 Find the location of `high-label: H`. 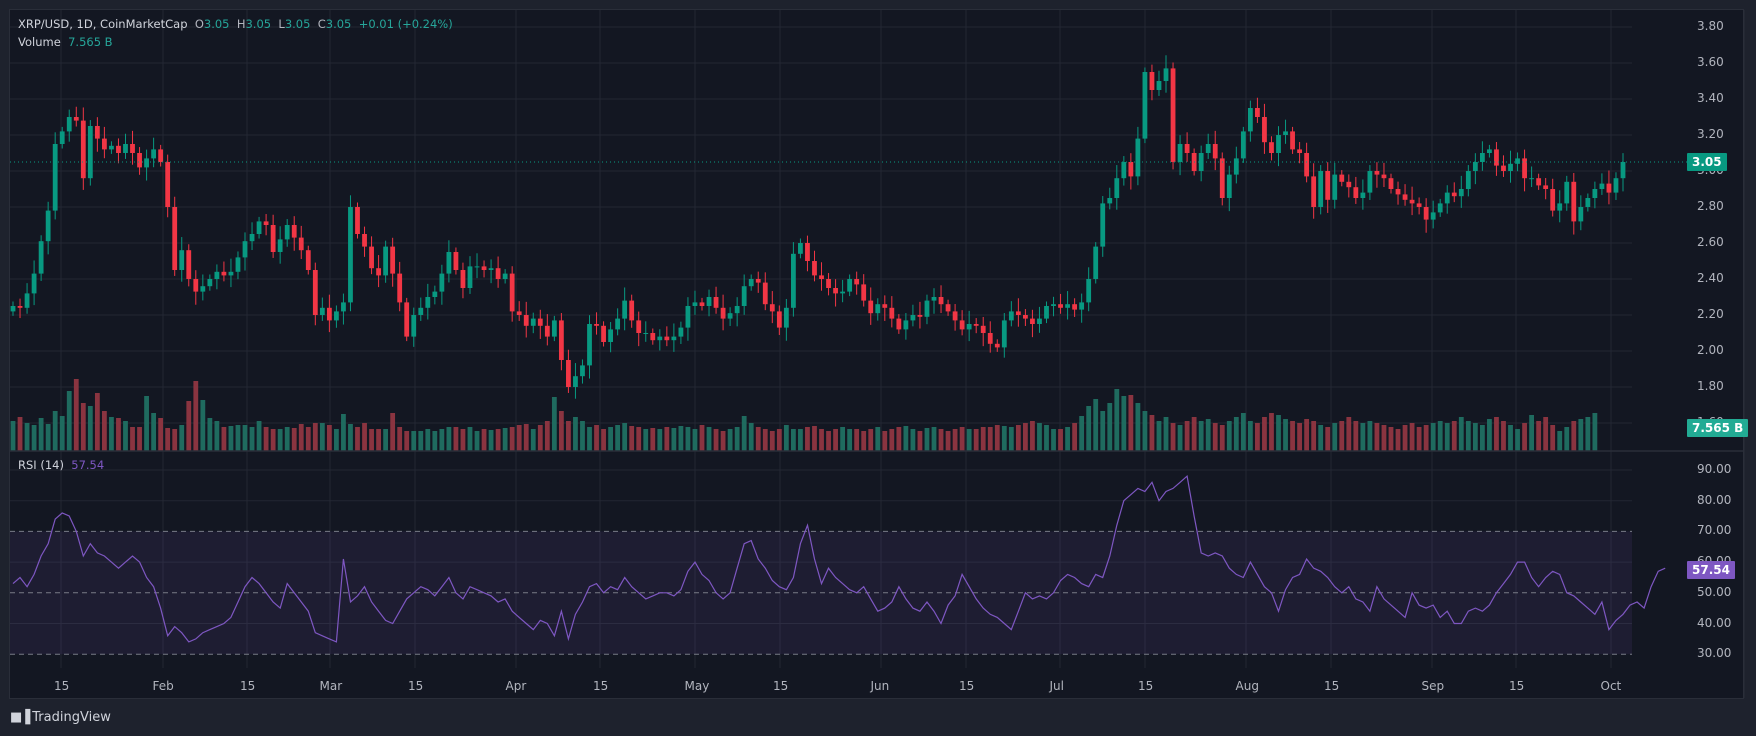

high-label: H is located at coordinates (241, 24).